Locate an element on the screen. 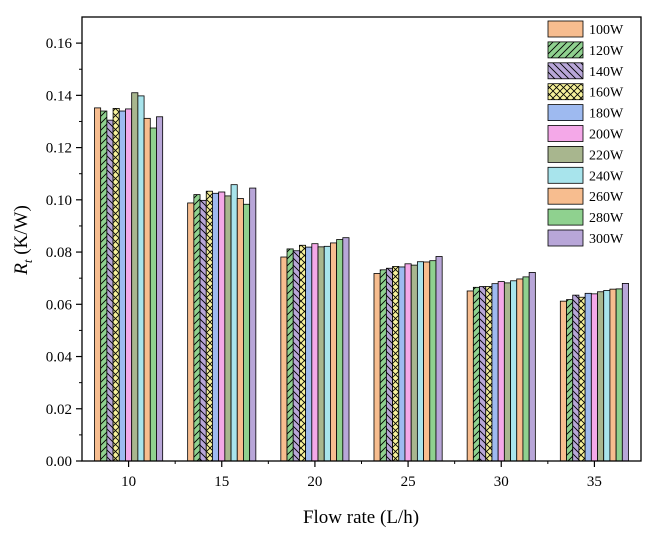  legend-swatch-220W is located at coordinates (565, 154).